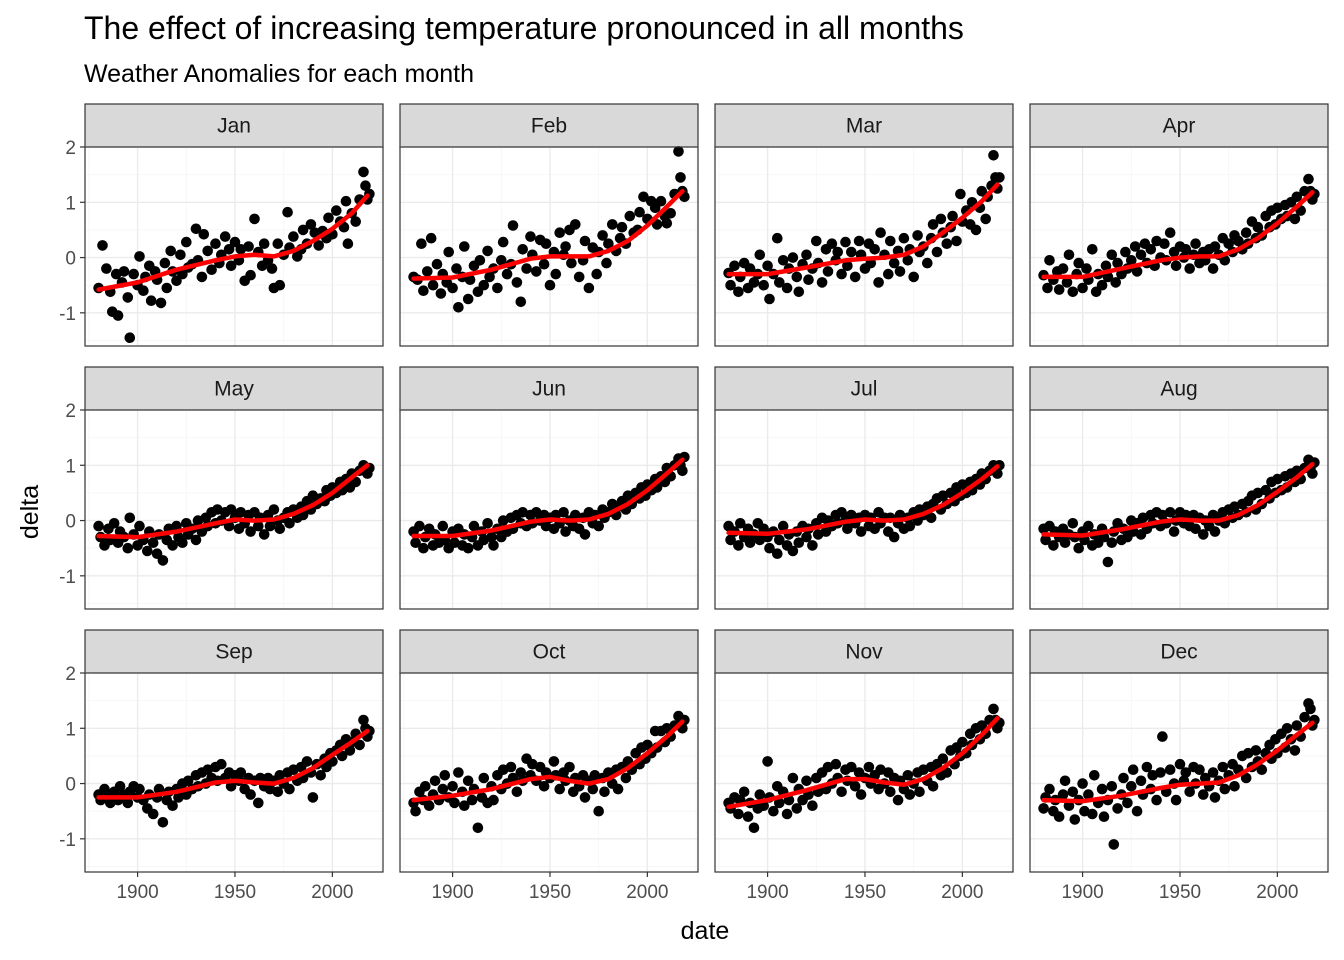 This screenshot has height=960, width=1344. Describe the element at coordinates (70, 148) in the screenshot. I see `y-tick-label: 2` at that location.